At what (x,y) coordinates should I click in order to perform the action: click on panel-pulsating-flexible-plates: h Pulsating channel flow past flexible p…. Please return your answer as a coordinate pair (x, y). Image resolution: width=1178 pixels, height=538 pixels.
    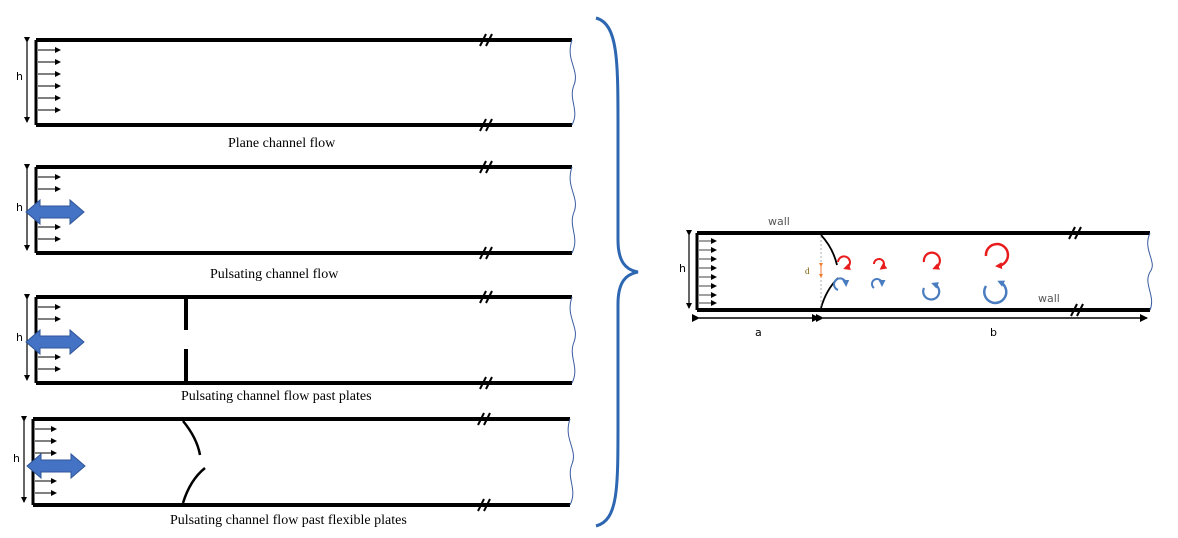
    Looking at the image, I should click on (293, 470).